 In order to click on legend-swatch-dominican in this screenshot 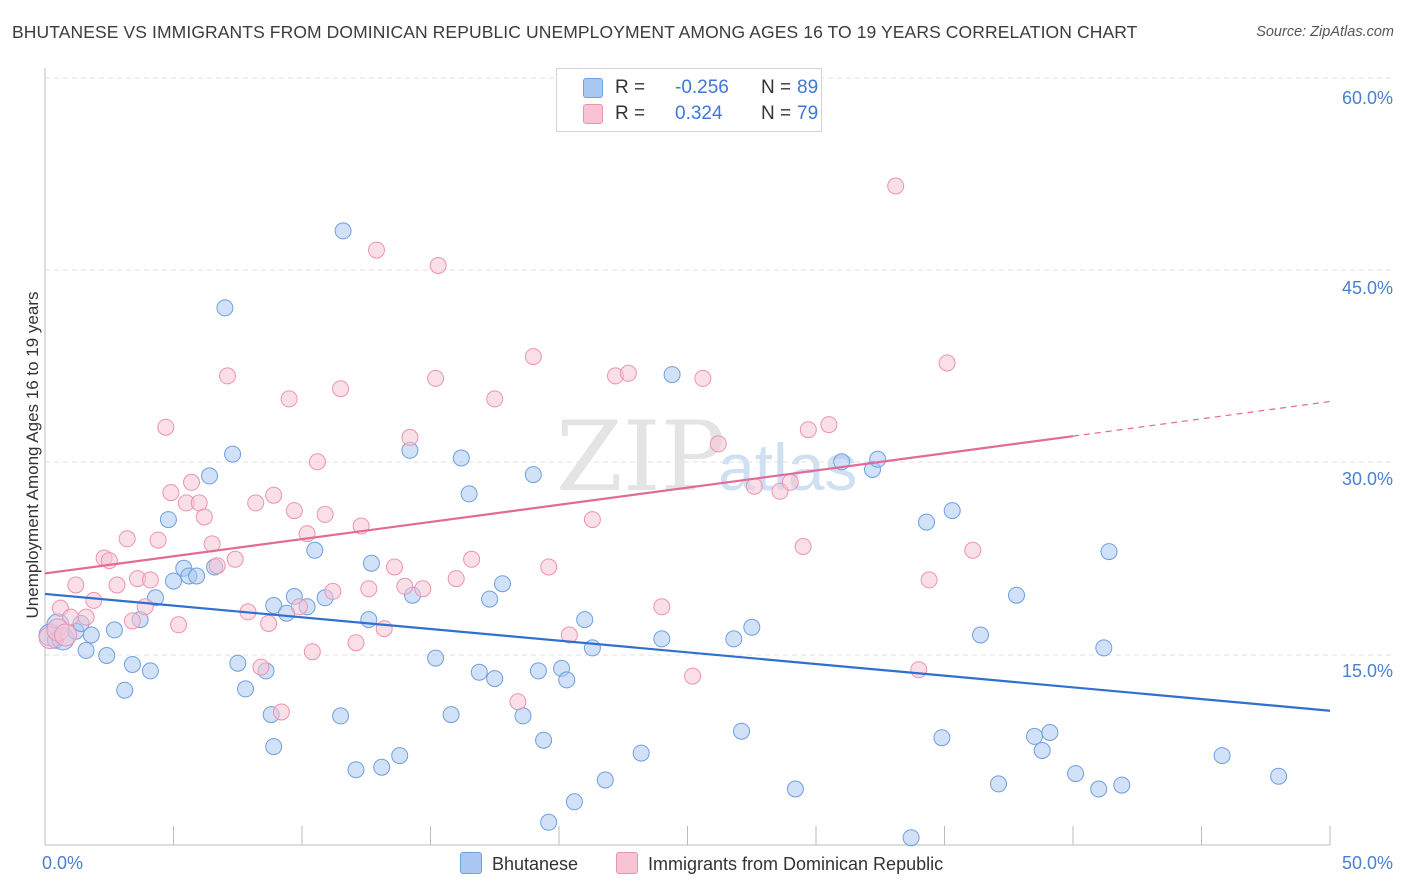, I will do `click(593, 114)`.